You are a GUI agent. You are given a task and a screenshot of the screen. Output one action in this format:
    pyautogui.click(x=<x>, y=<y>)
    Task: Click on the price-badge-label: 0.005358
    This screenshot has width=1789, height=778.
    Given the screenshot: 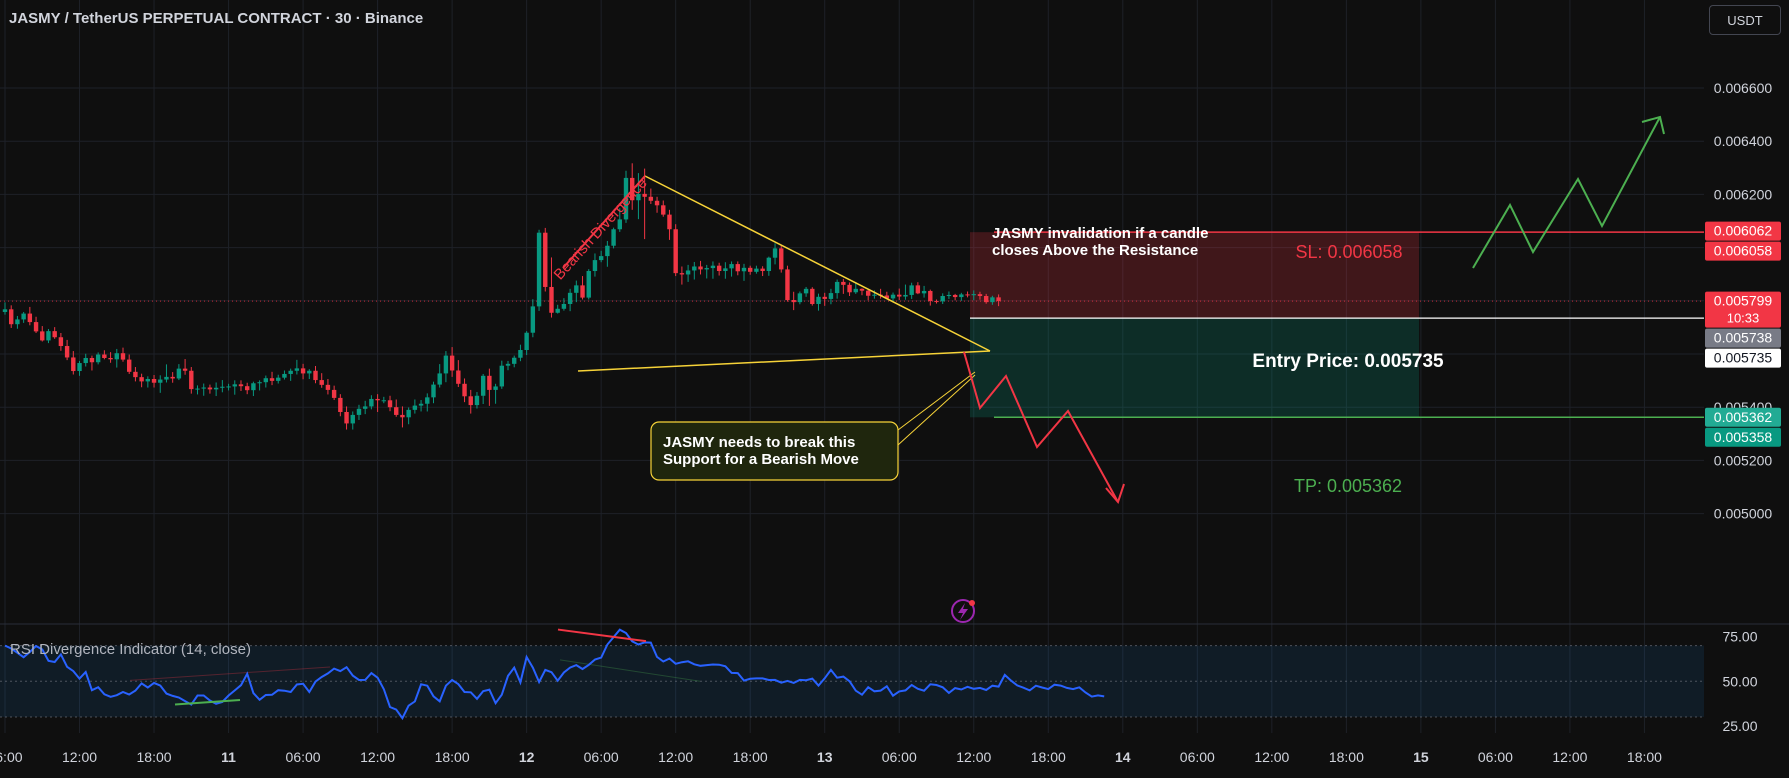 What is the action you would take?
    pyautogui.click(x=1743, y=437)
    